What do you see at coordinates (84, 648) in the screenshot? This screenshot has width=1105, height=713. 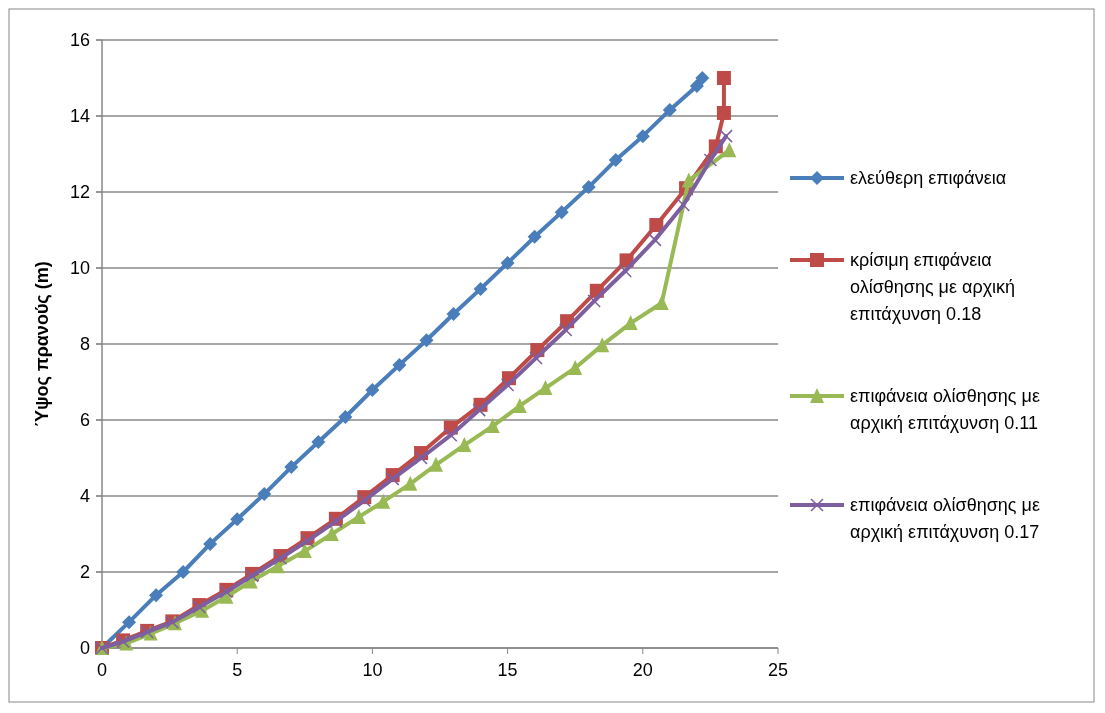 I see `y-tick-label: 0` at bounding box center [84, 648].